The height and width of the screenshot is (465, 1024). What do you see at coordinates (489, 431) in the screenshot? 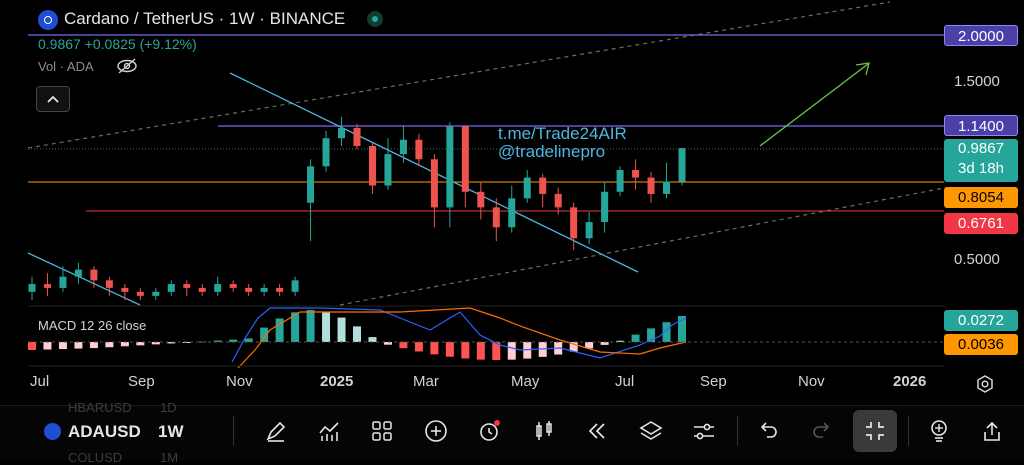
I see `alert-button` at bounding box center [489, 431].